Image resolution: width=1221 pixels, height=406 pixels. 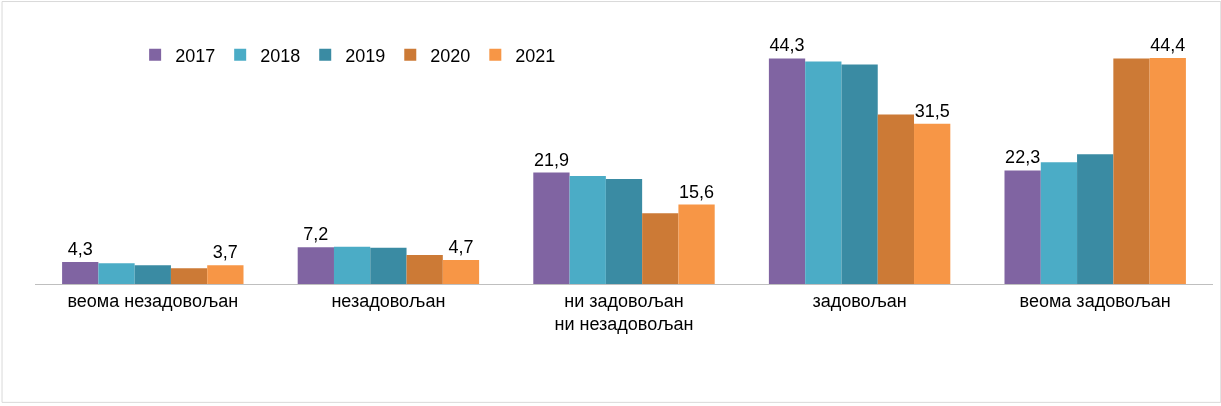 What do you see at coordinates (535, 55) in the screenshot?
I see `legend-label: 2021` at bounding box center [535, 55].